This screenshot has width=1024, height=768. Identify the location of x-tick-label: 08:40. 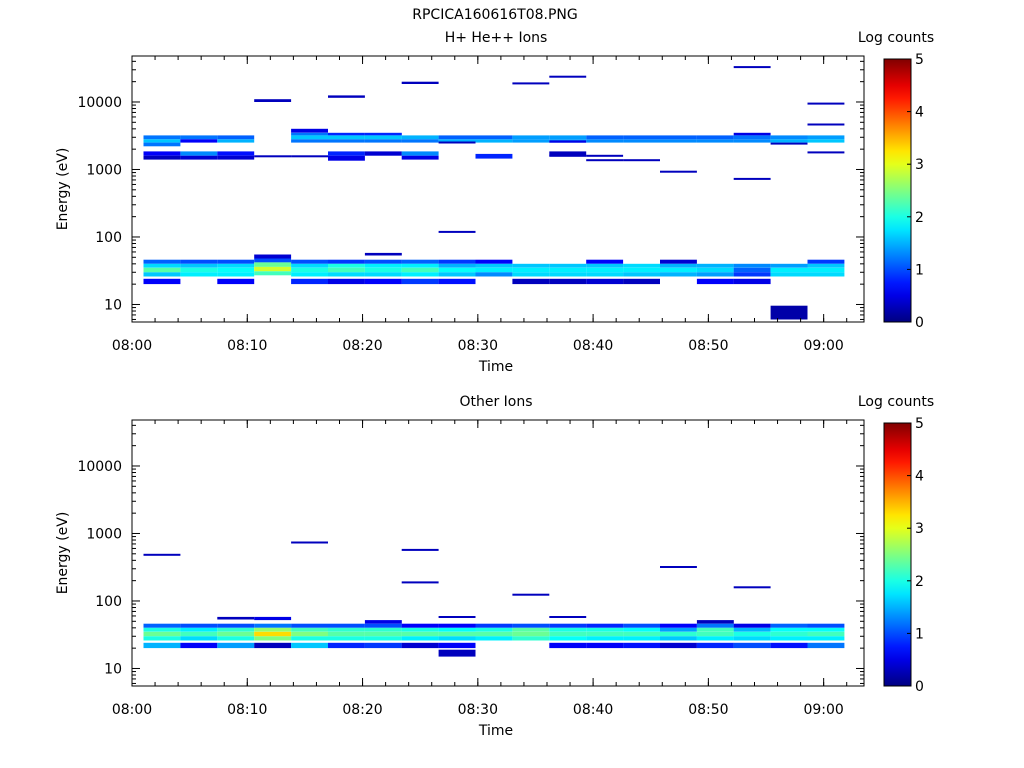
(593, 346).